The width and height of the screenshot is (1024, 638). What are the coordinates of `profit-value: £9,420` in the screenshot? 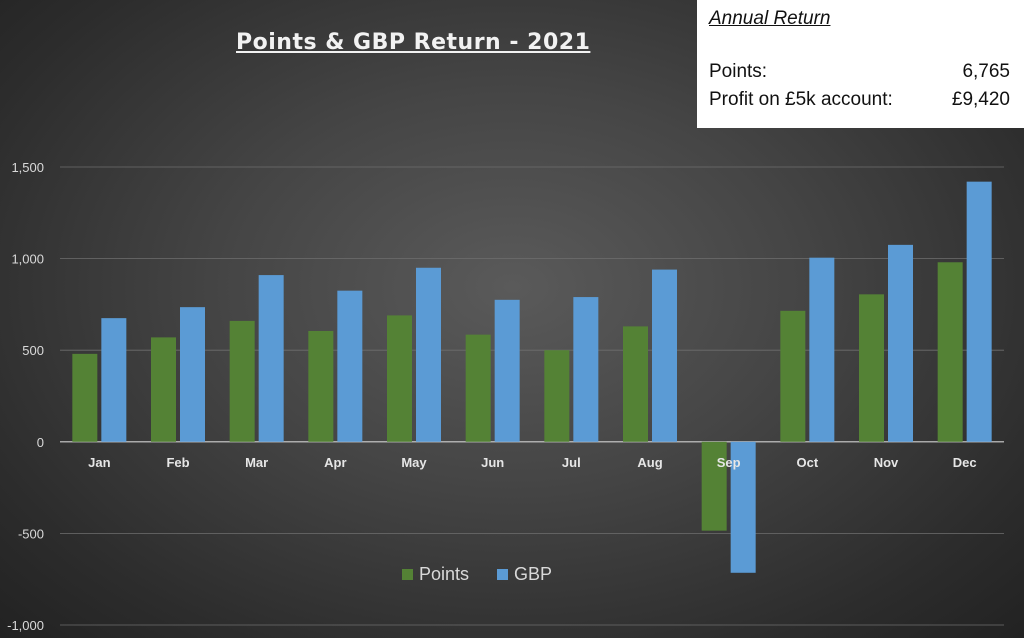 It's located at (980, 99).